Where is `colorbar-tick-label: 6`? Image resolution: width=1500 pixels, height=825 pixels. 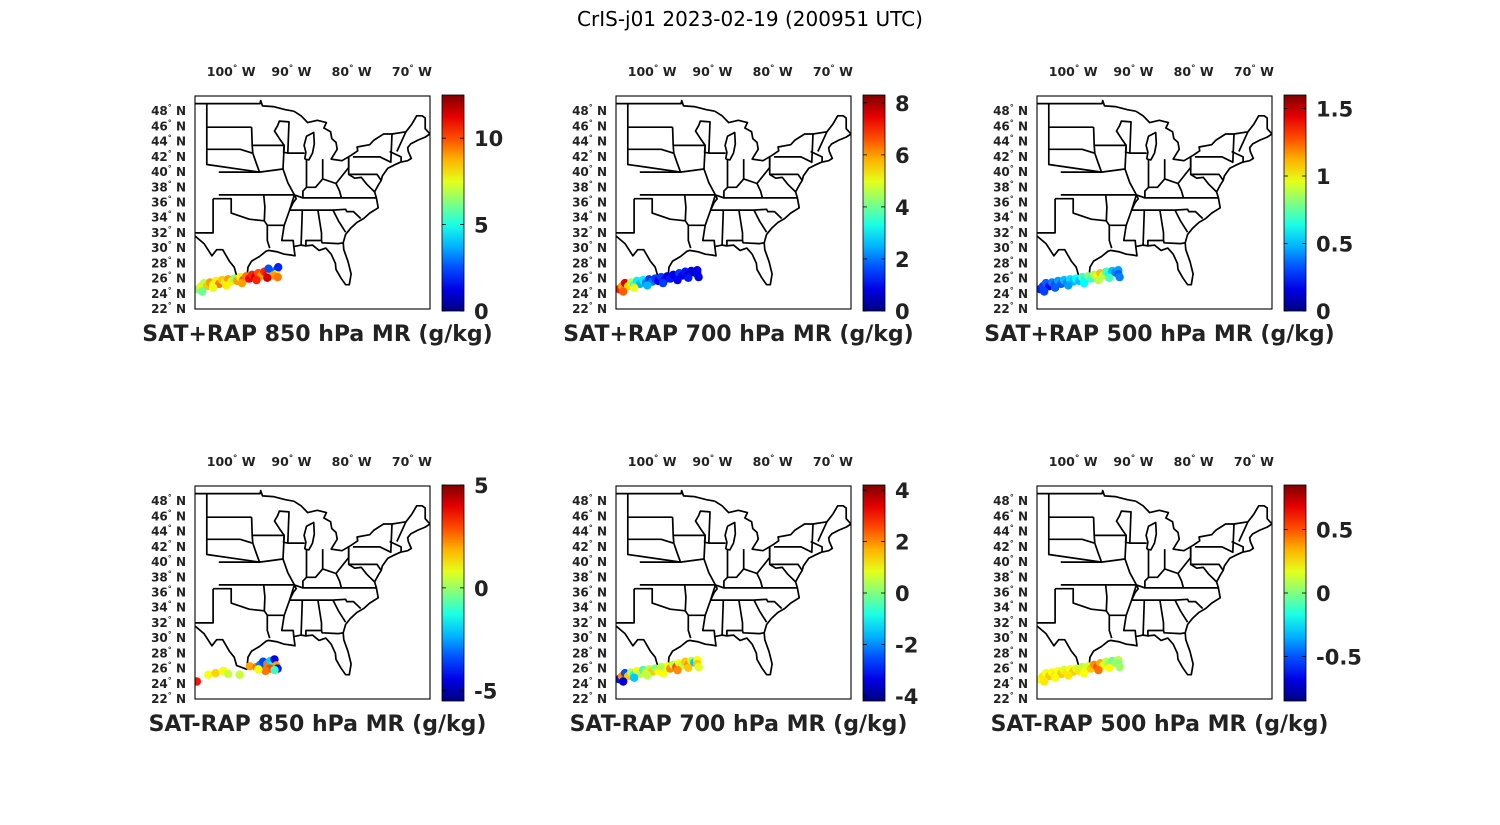
colorbar-tick-label: 6 is located at coordinates (902, 156).